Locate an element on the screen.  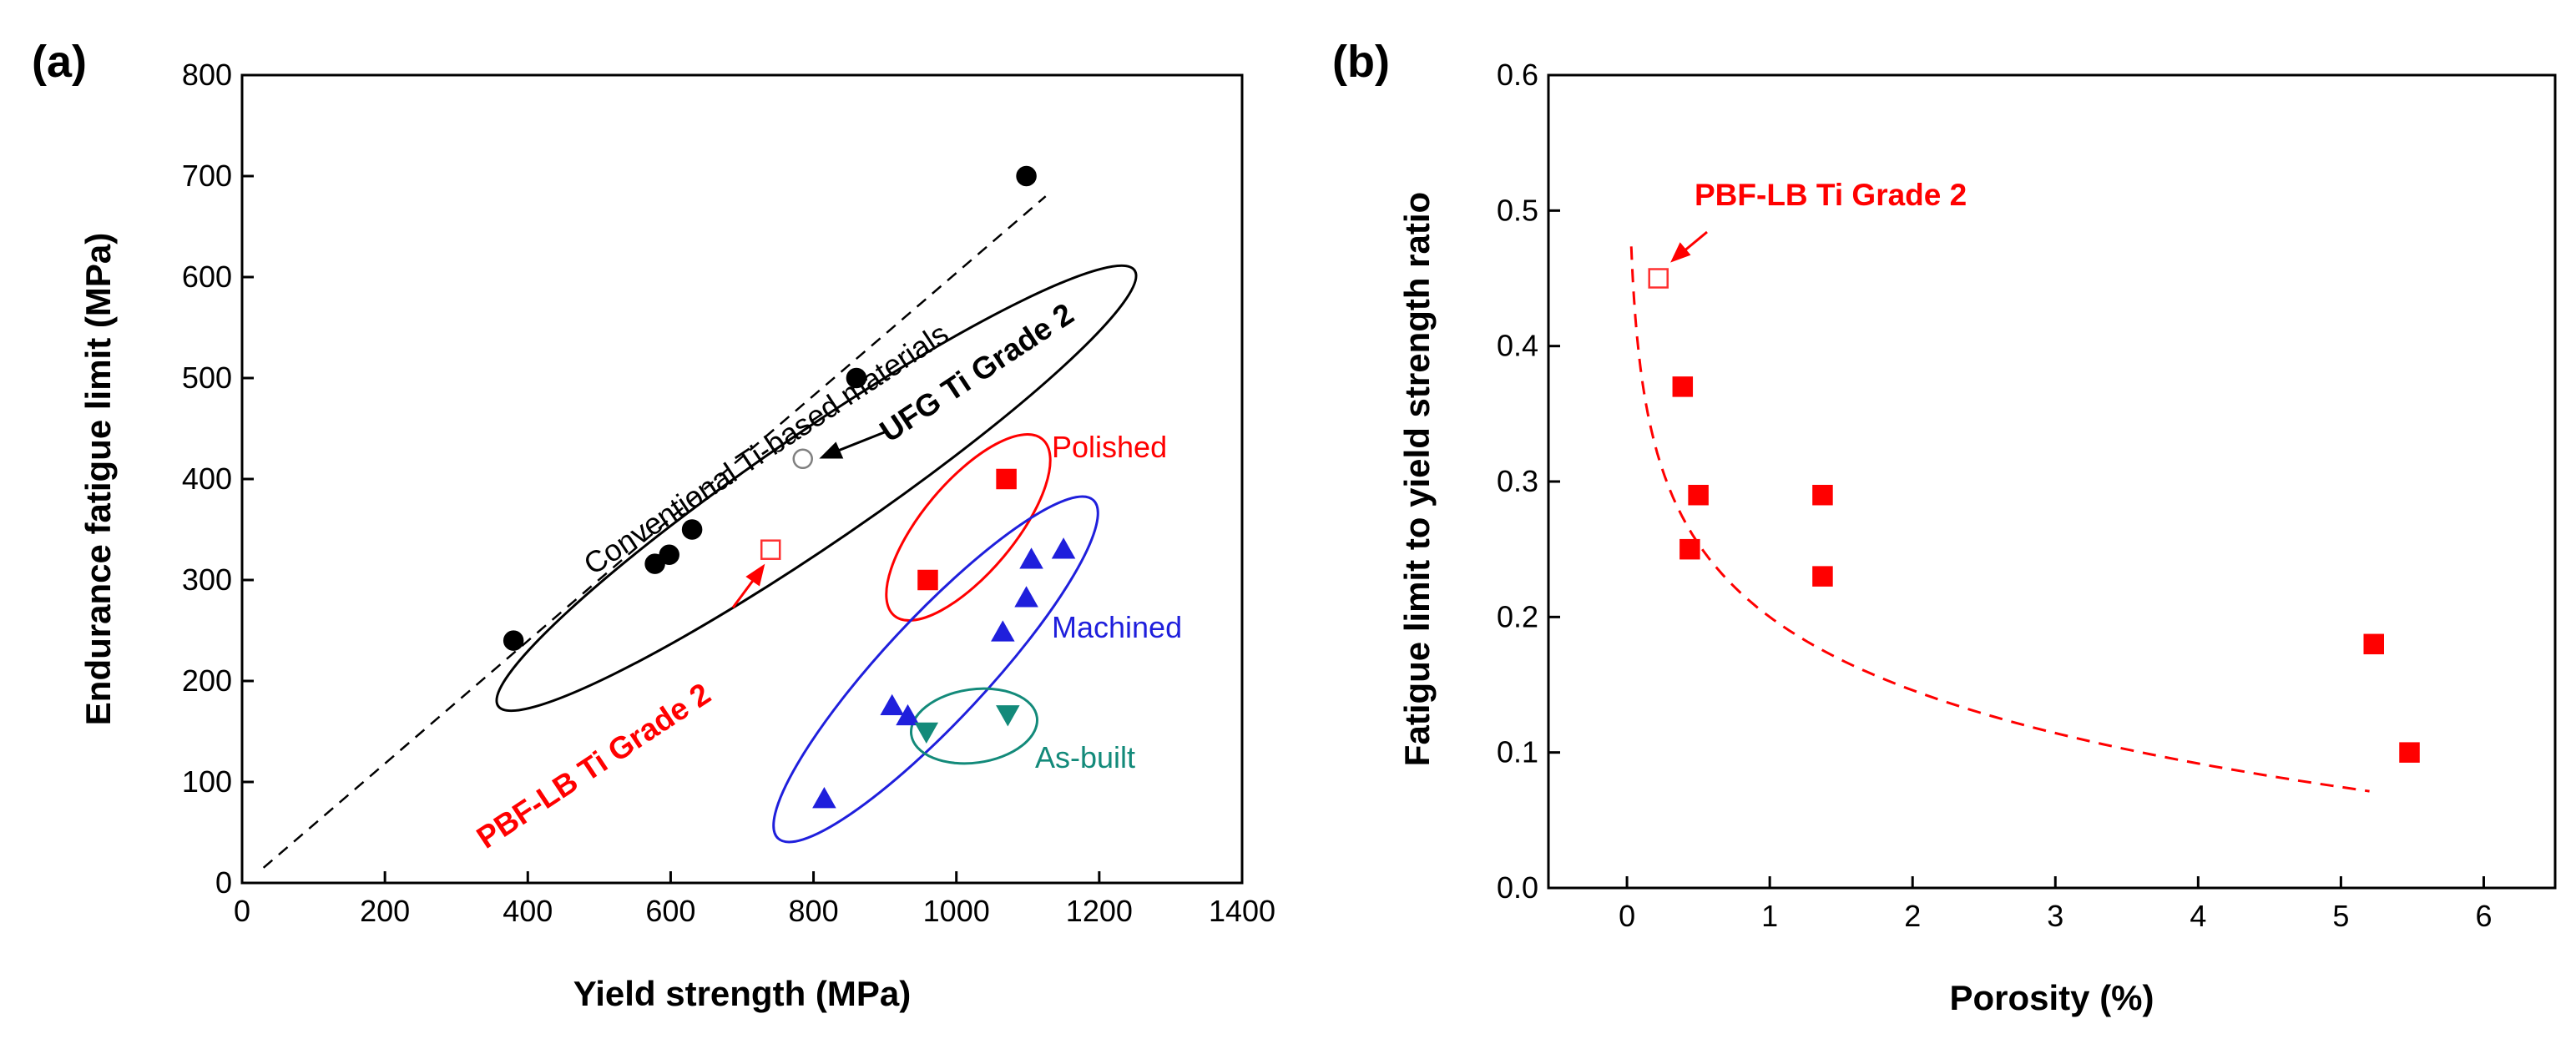
panel-a-points is located at coordinates (789, 487).